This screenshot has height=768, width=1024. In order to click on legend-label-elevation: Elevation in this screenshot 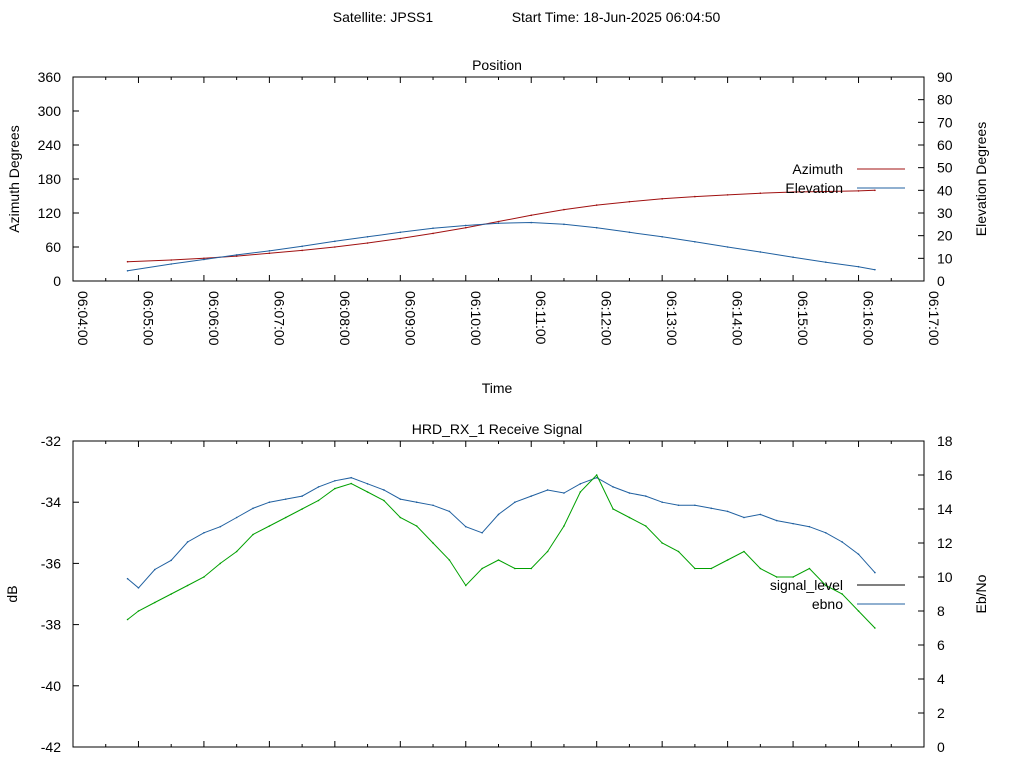, I will do `click(814, 188)`.